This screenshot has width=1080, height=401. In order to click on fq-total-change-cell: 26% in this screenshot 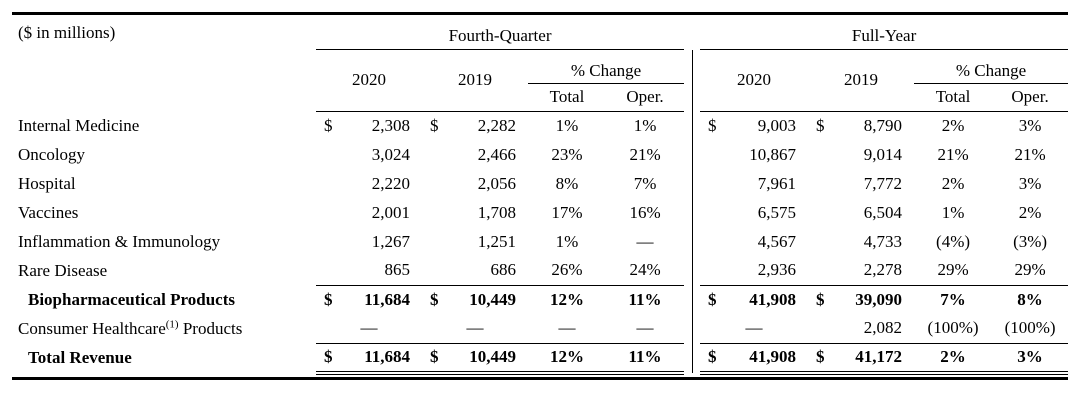, I will do `click(567, 270)`.